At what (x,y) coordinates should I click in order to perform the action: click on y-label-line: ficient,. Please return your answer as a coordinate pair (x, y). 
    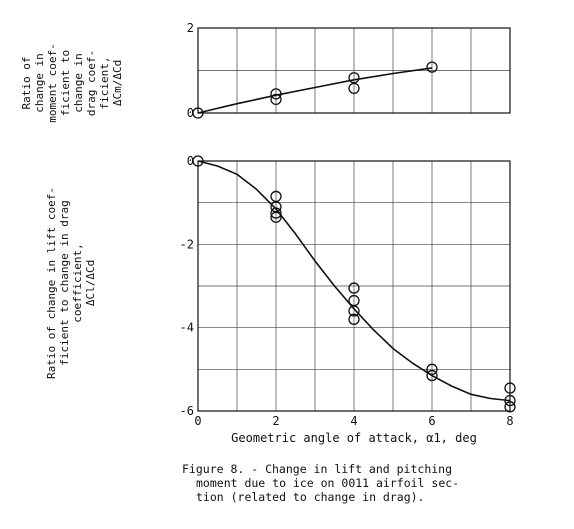
    Looking at the image, I should click on (104, 83).